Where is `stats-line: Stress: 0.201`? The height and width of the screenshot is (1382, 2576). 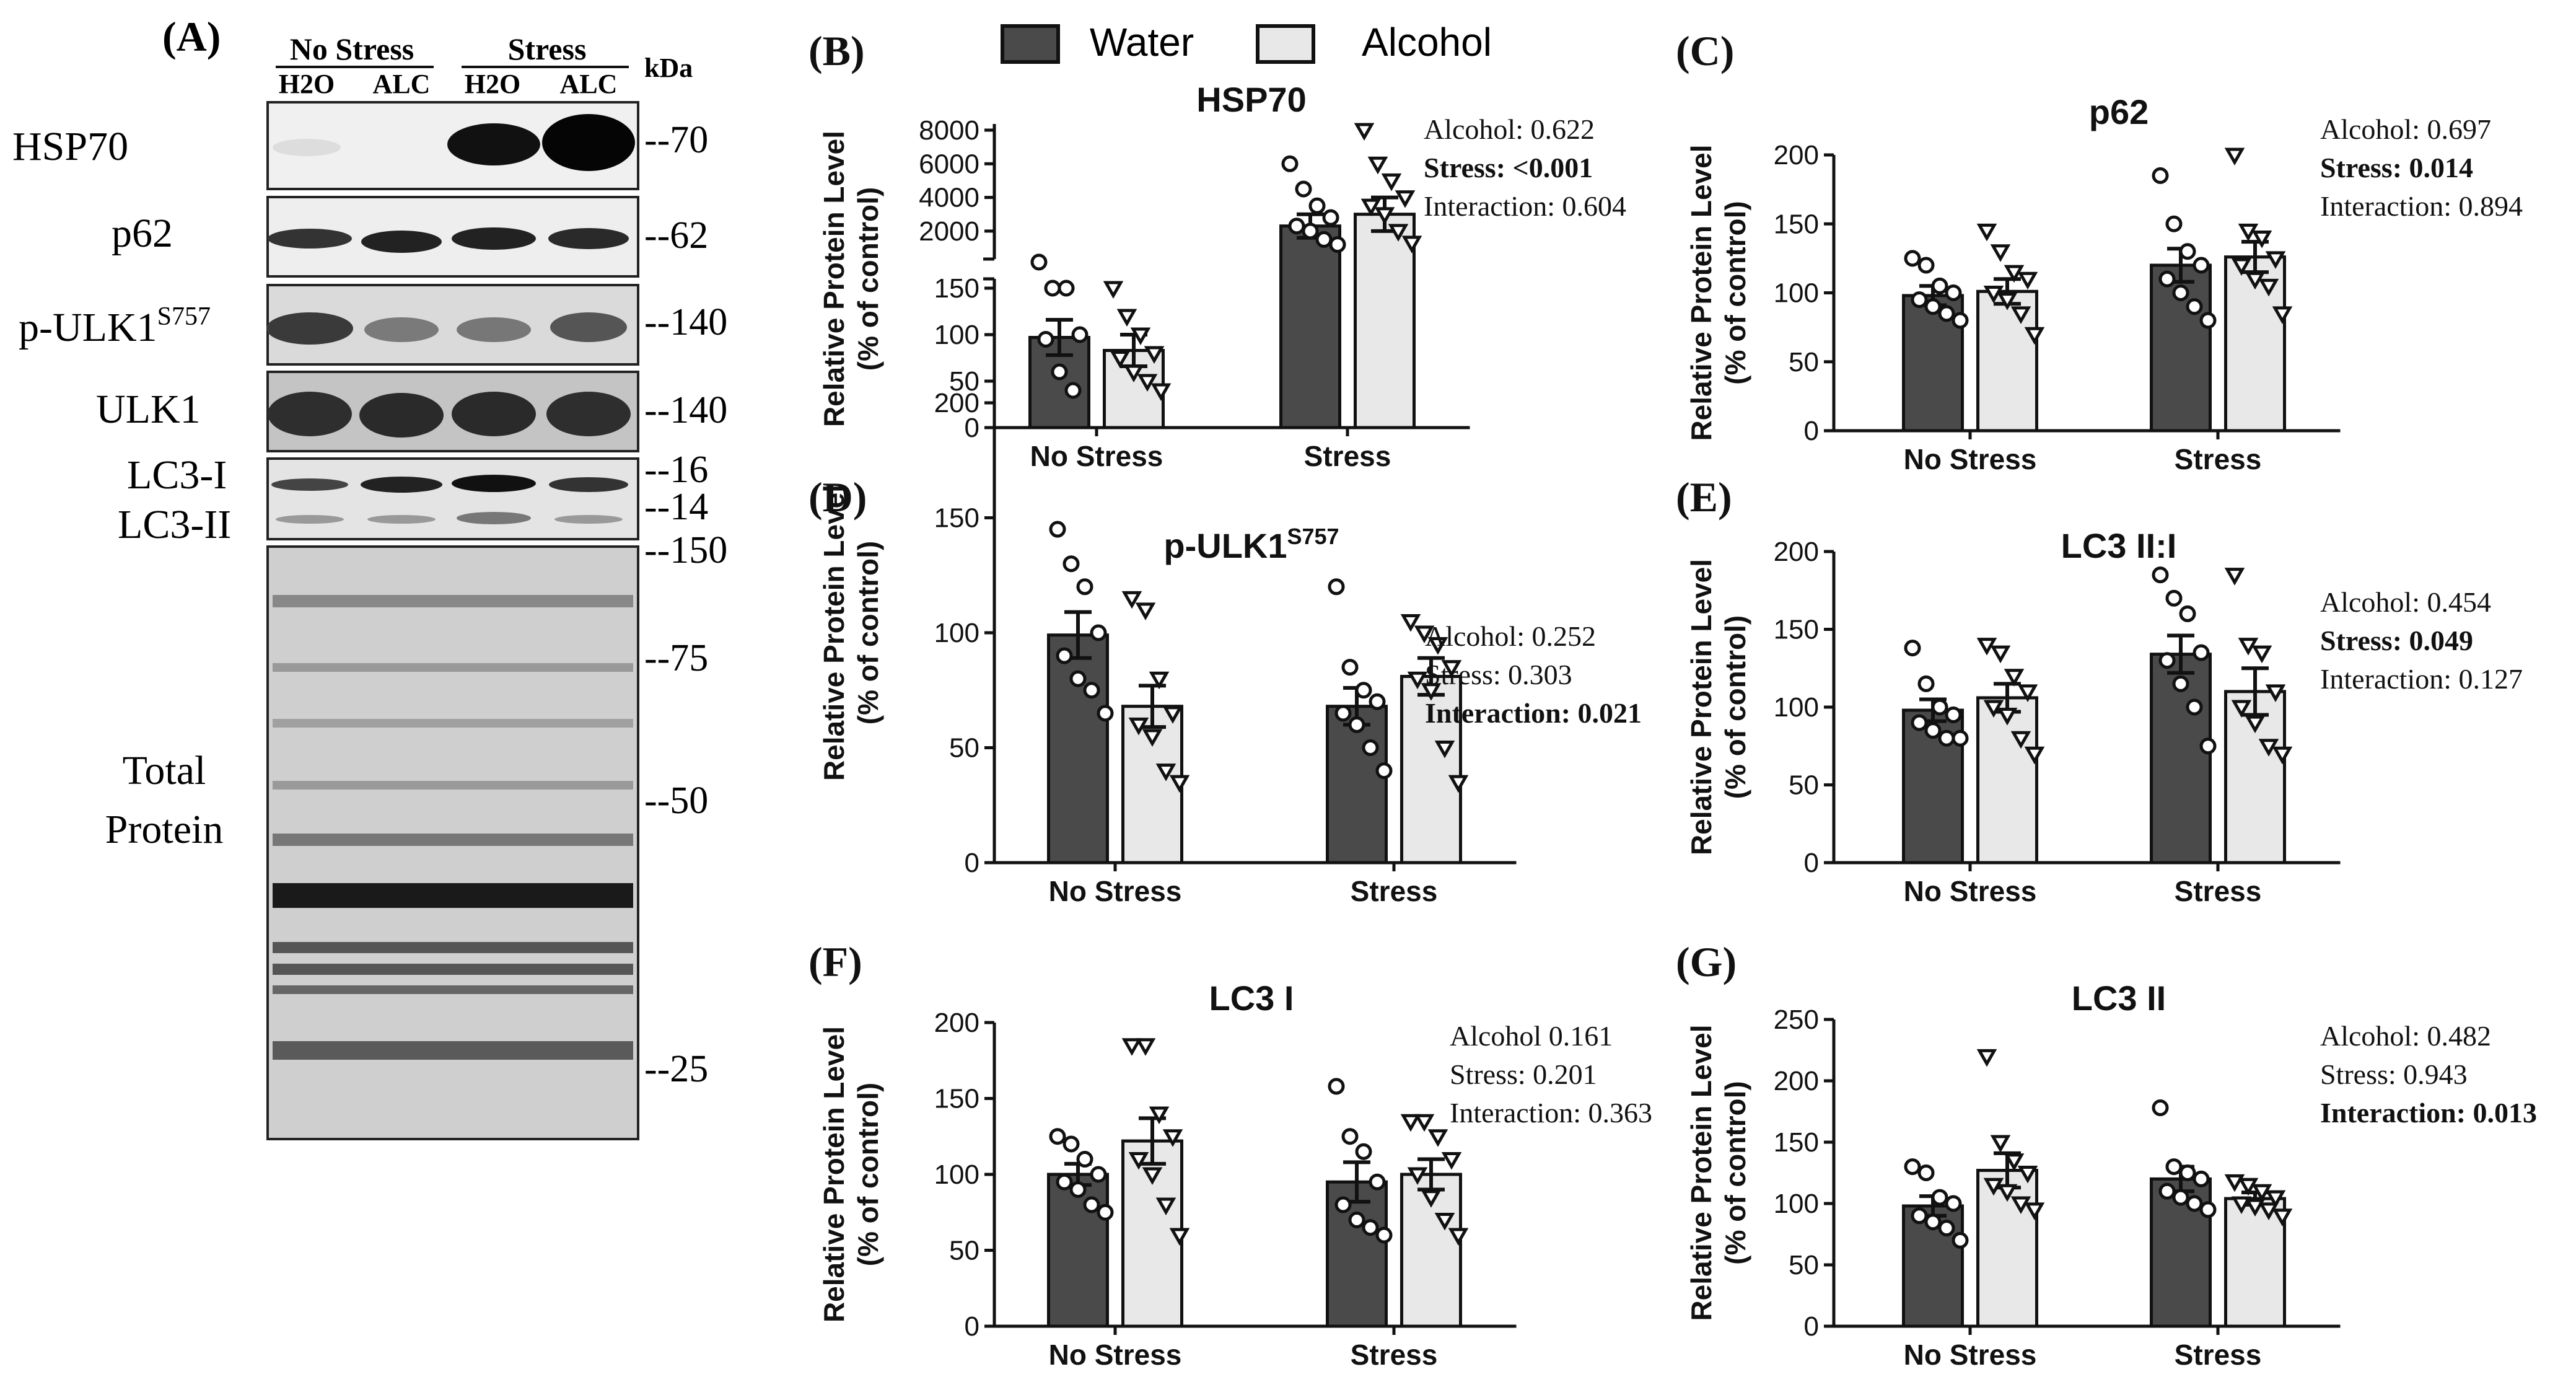 stats-line: Stress: 0.201 is located at coordinates (1523, 1074).